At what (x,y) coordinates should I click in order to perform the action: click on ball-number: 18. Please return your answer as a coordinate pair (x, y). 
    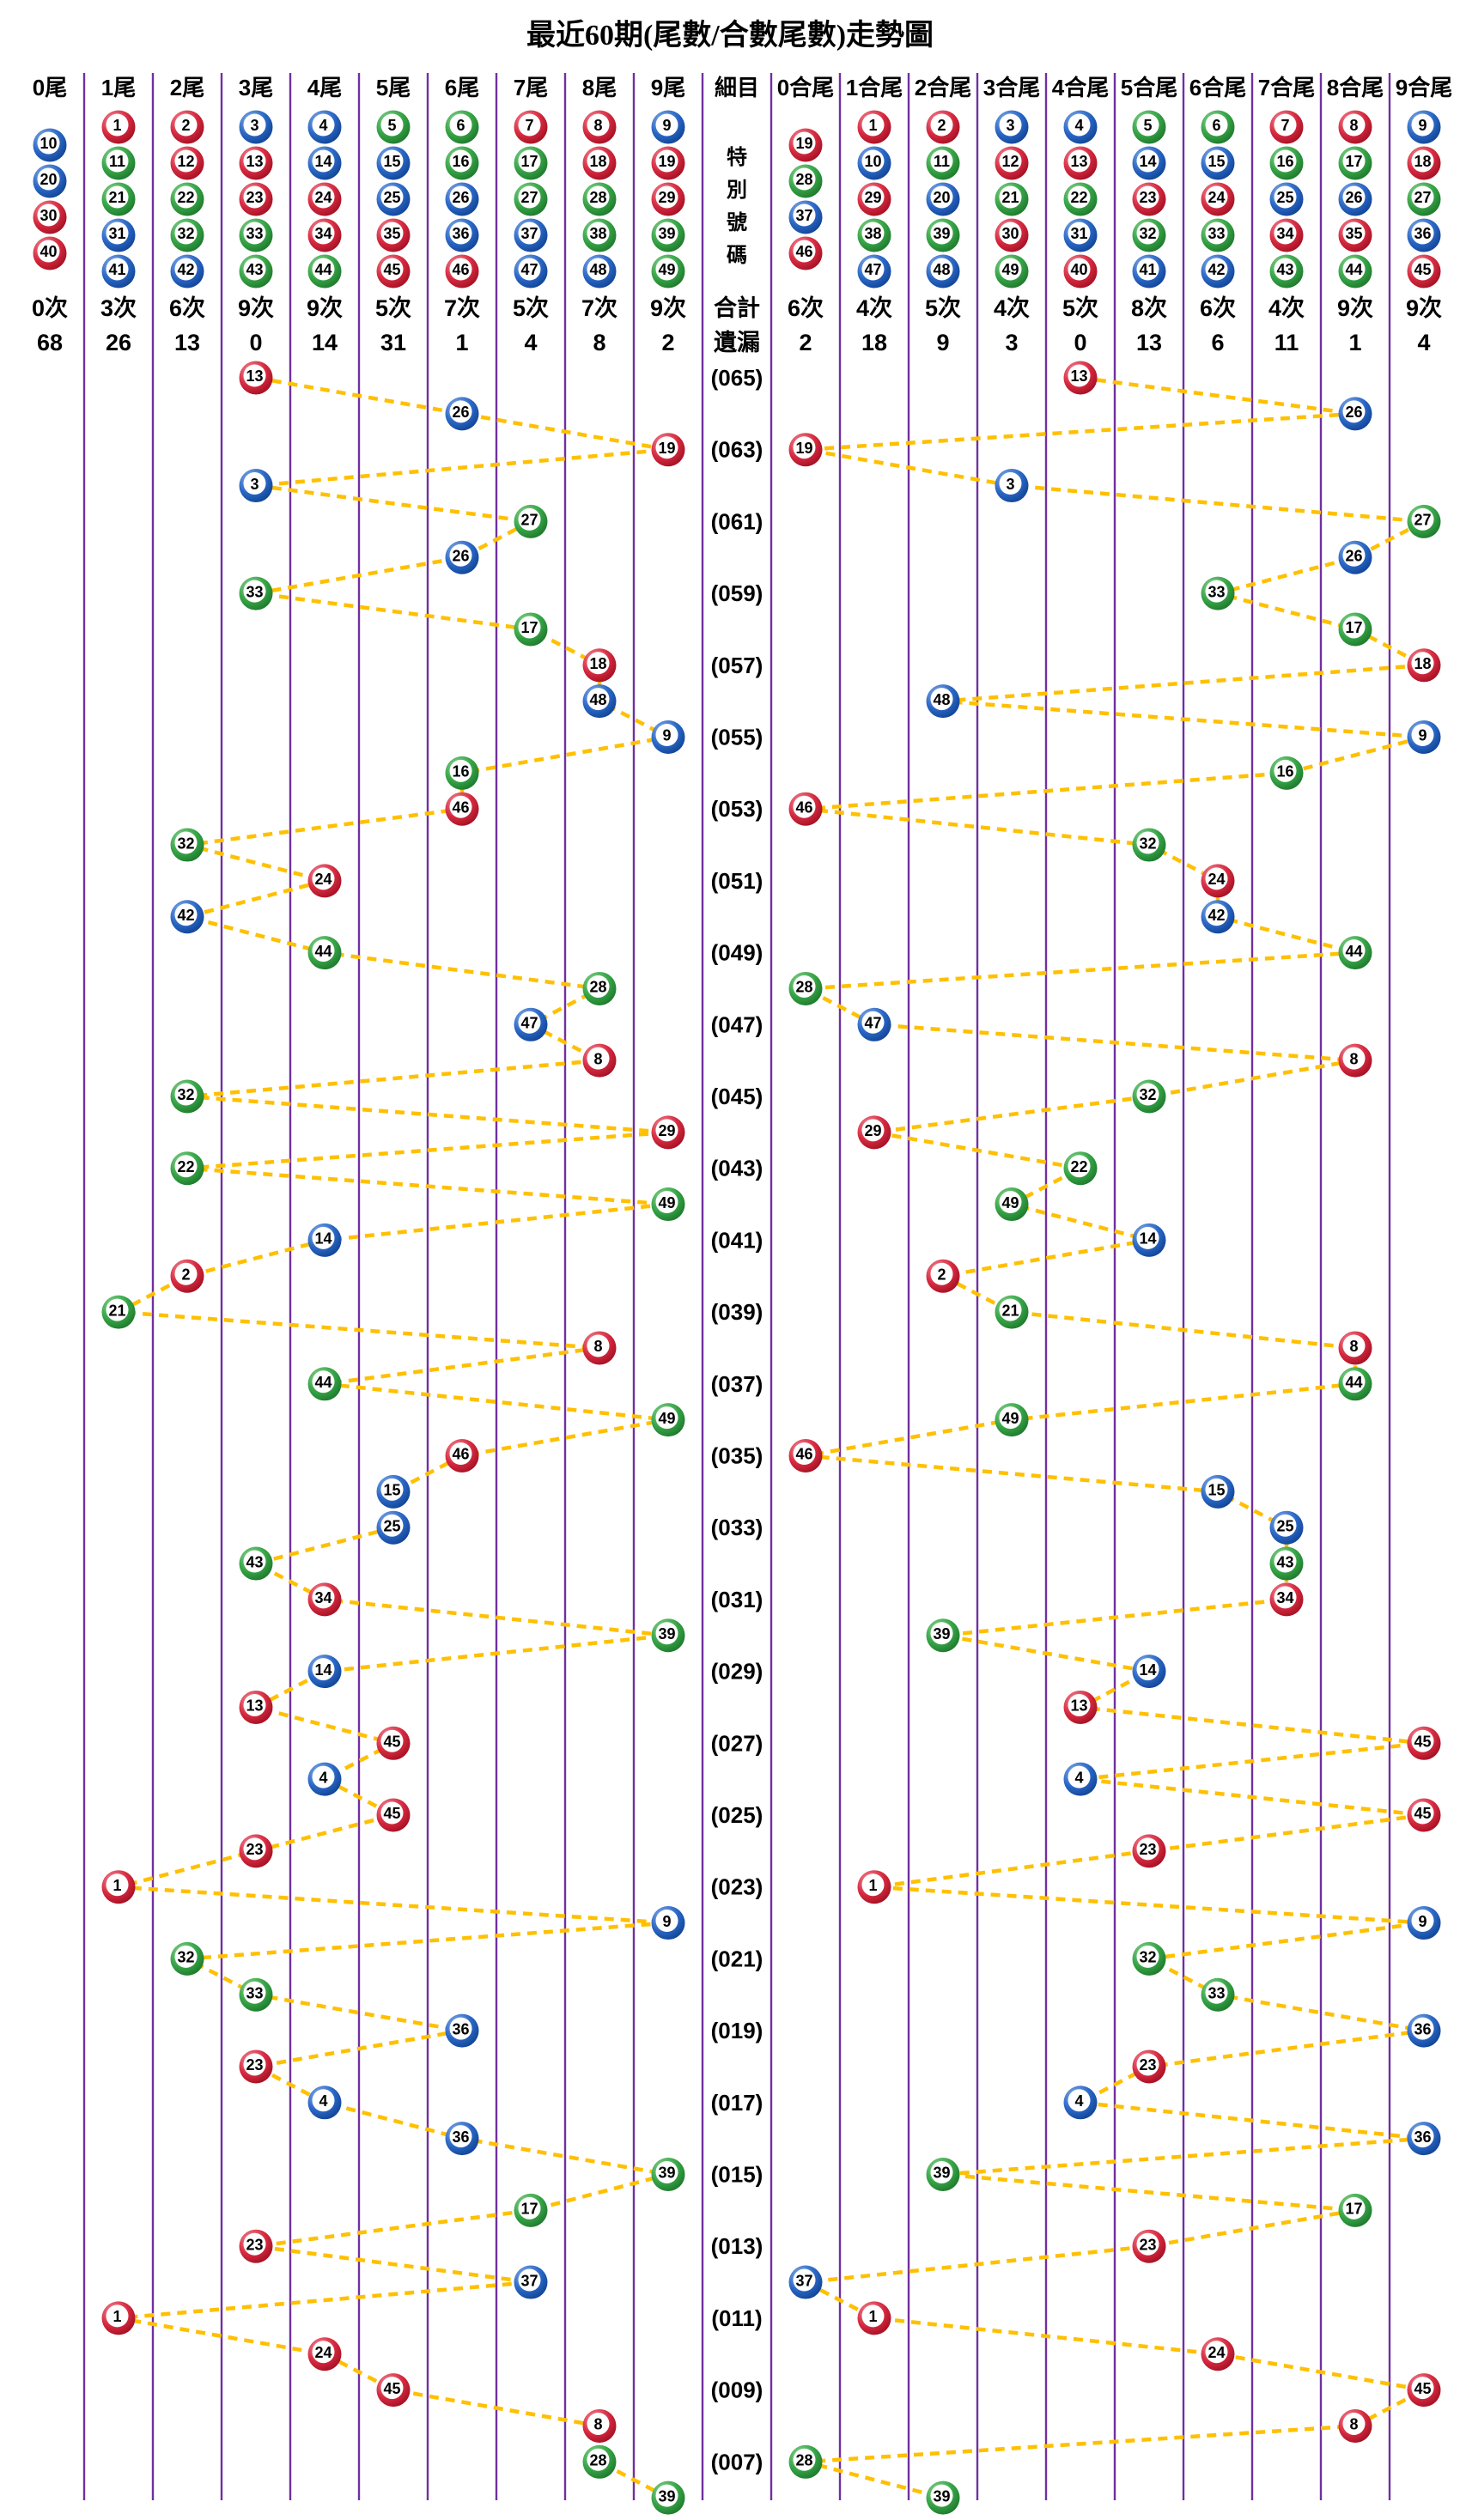
    Looking at the image, I should click on (1422, 162).